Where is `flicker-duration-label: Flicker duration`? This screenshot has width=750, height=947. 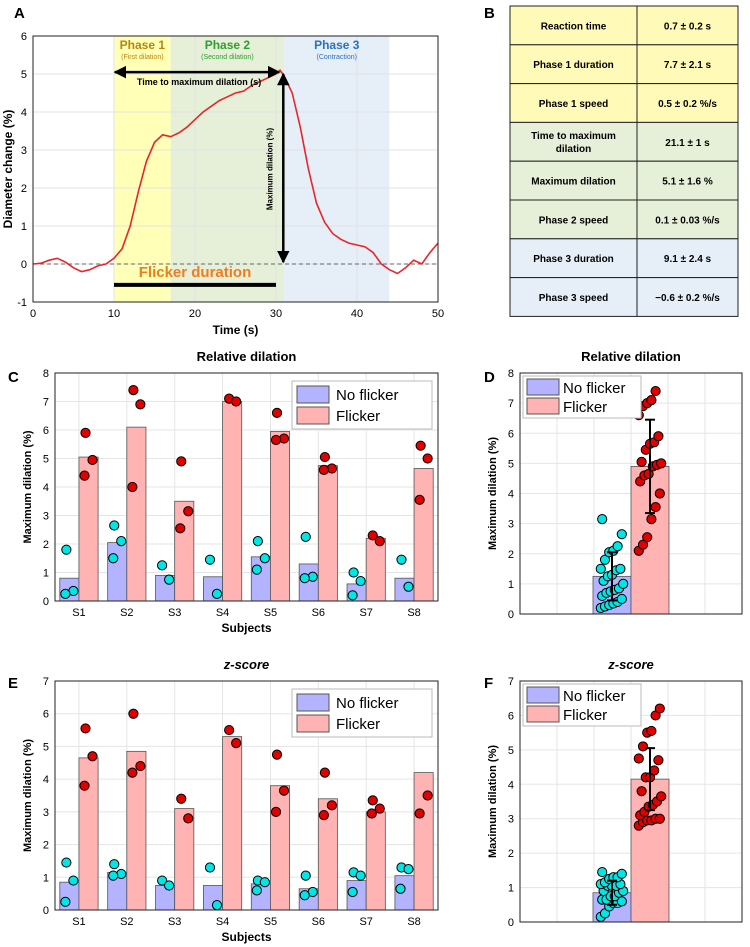 flicker-duration-label: Flicker duration is located at coordinates (195, 272).